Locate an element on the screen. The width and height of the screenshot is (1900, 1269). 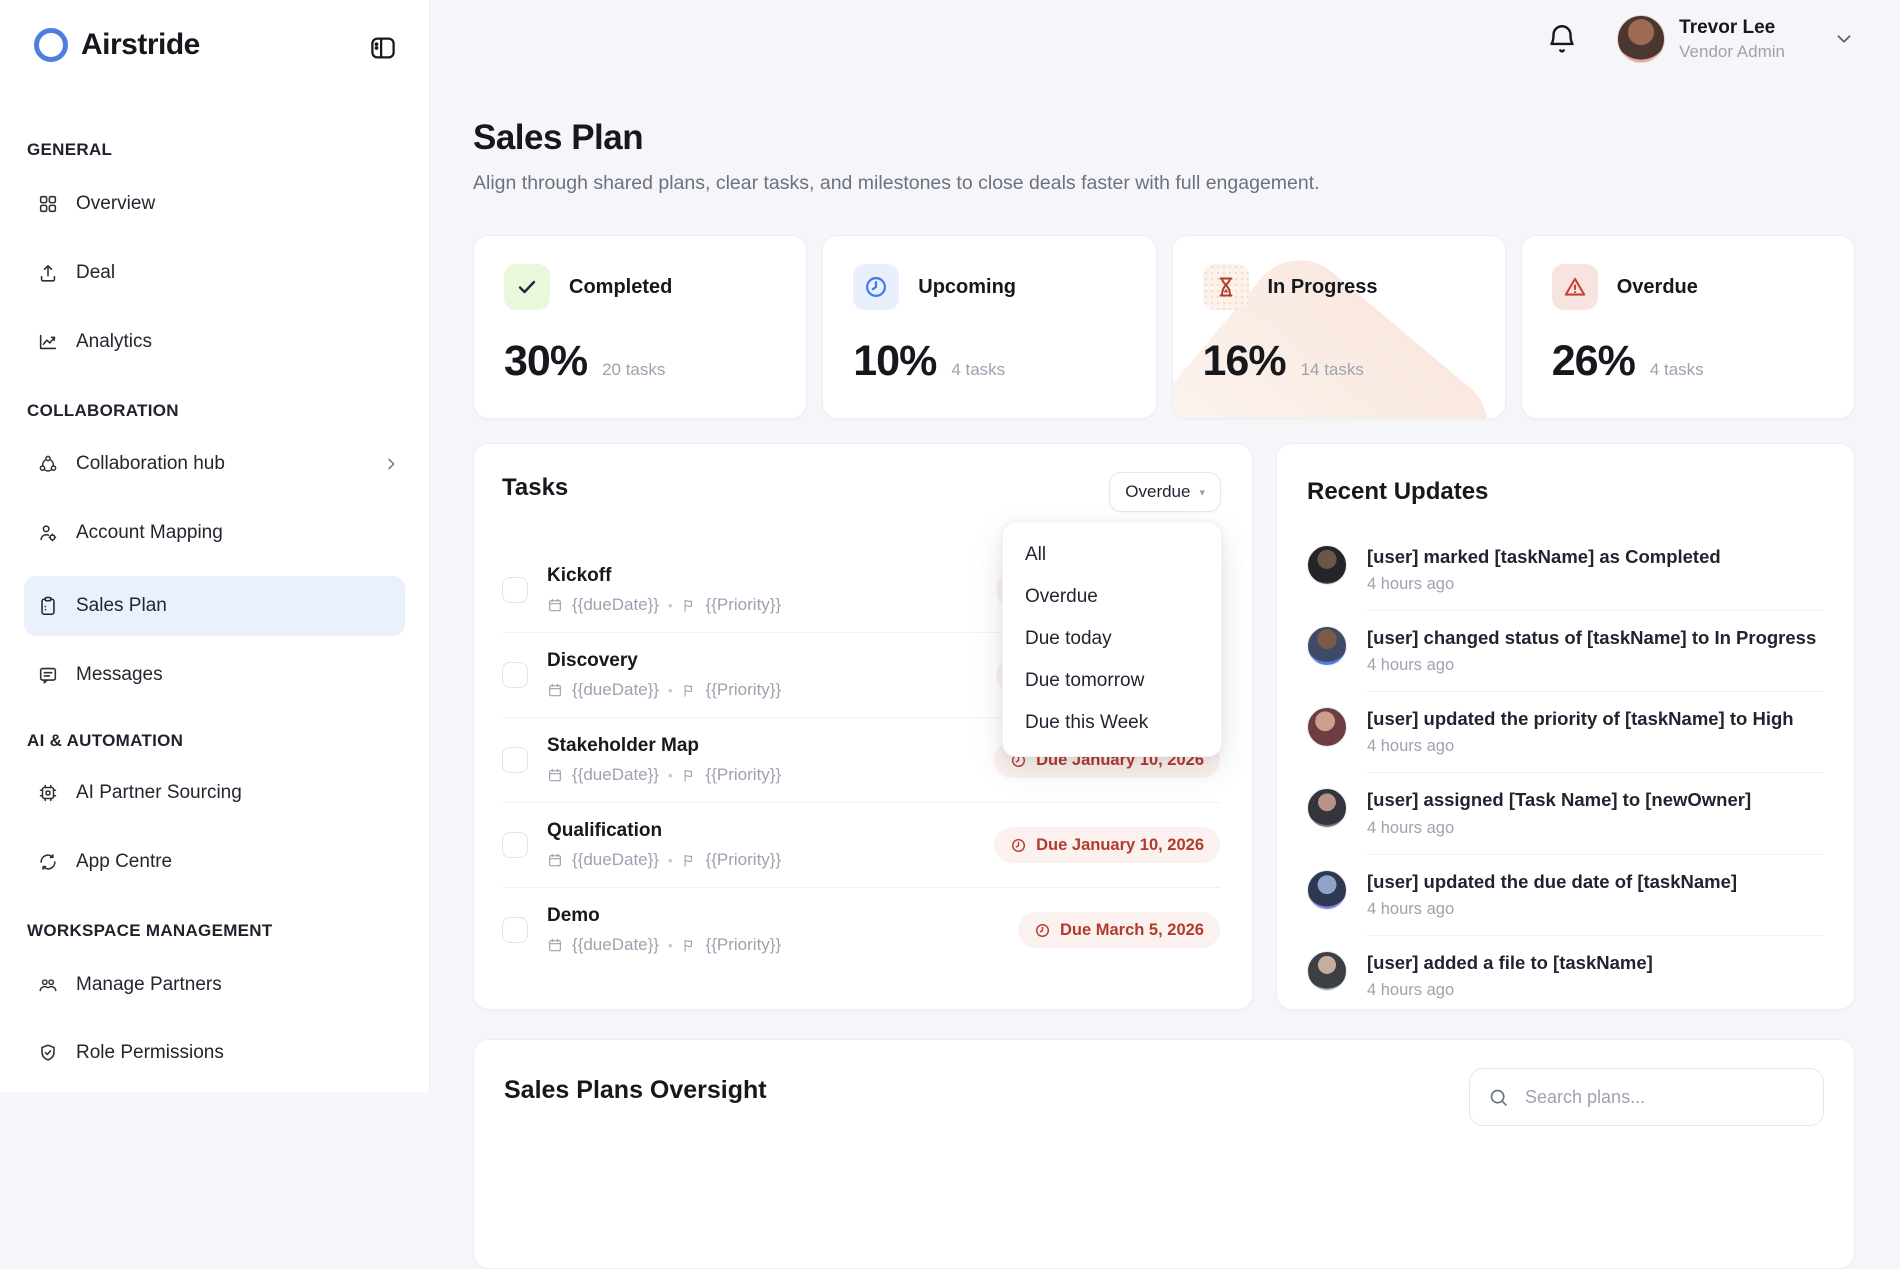
partners-icon is located at coordinates (48, 985).